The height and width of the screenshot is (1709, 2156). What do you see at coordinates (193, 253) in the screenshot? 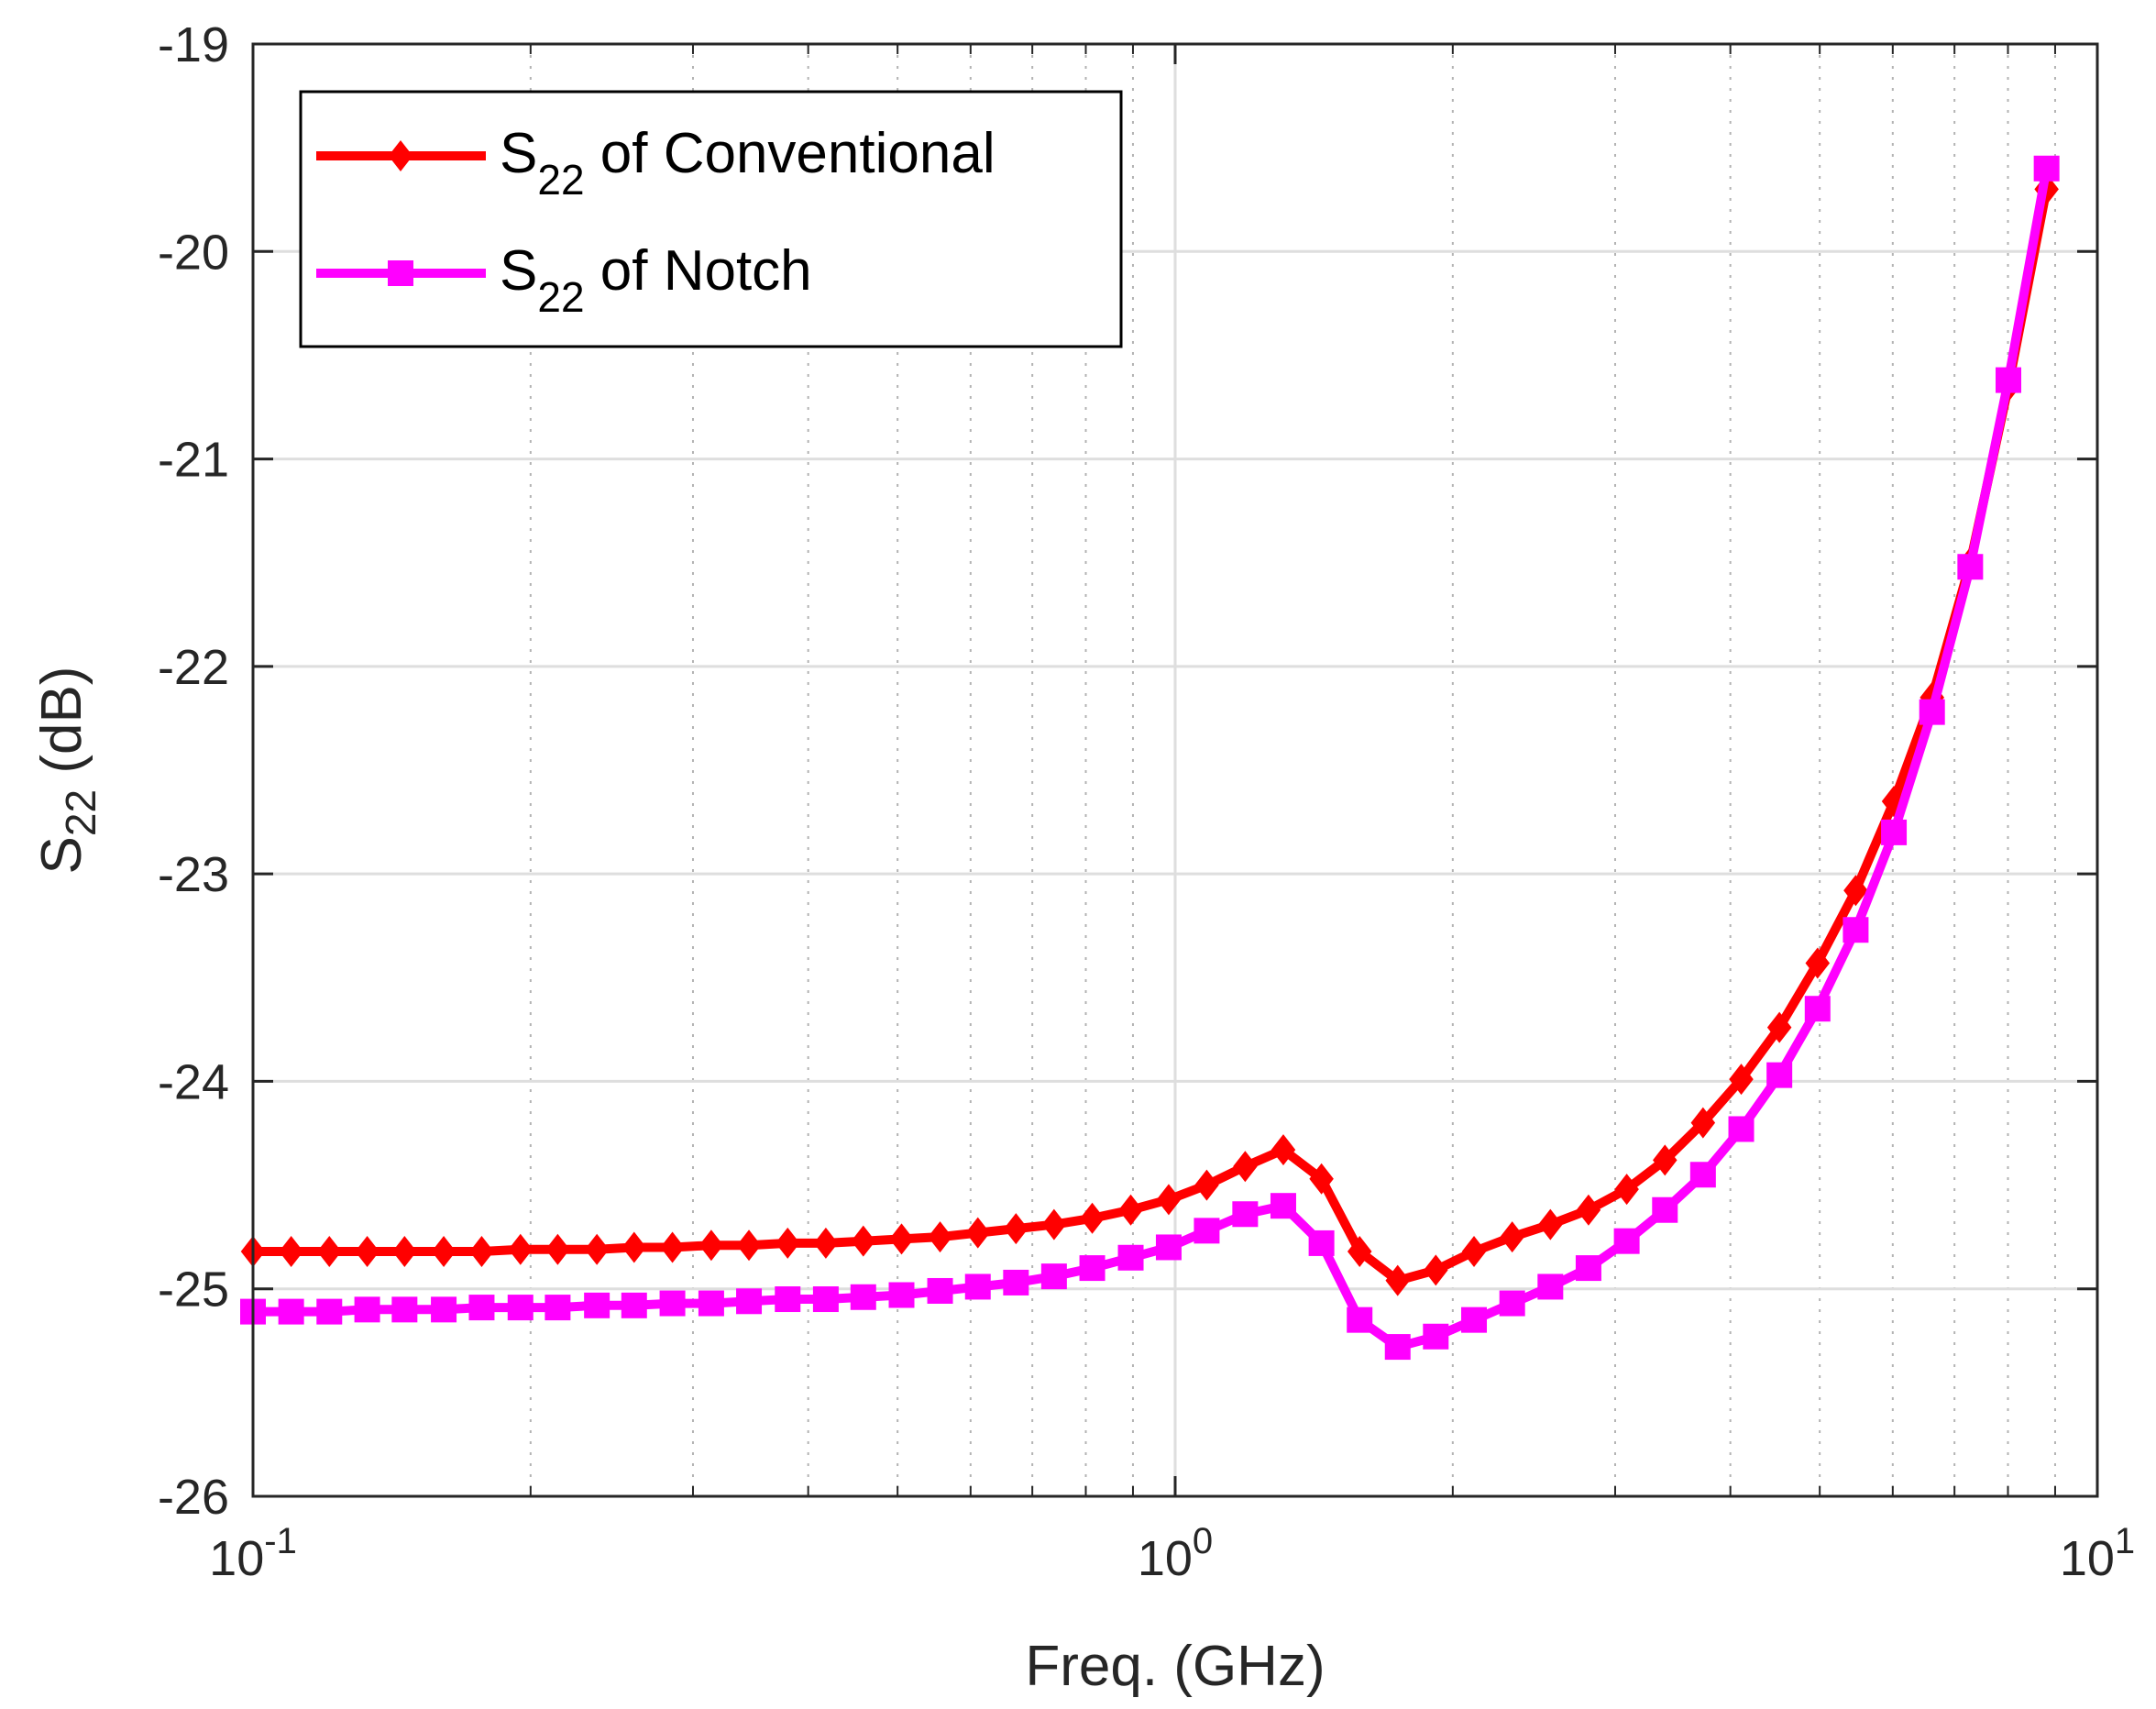
I see `y-tick-label: -20` at bounding box center [193, 253].